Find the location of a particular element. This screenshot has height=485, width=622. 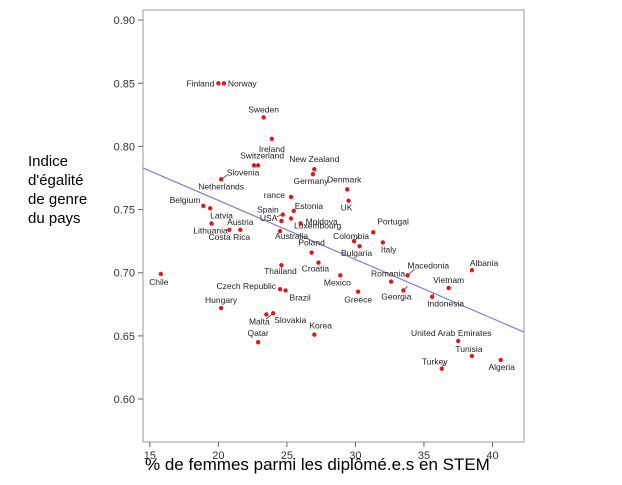

point-label: rance is located at coordinates (275, 195).